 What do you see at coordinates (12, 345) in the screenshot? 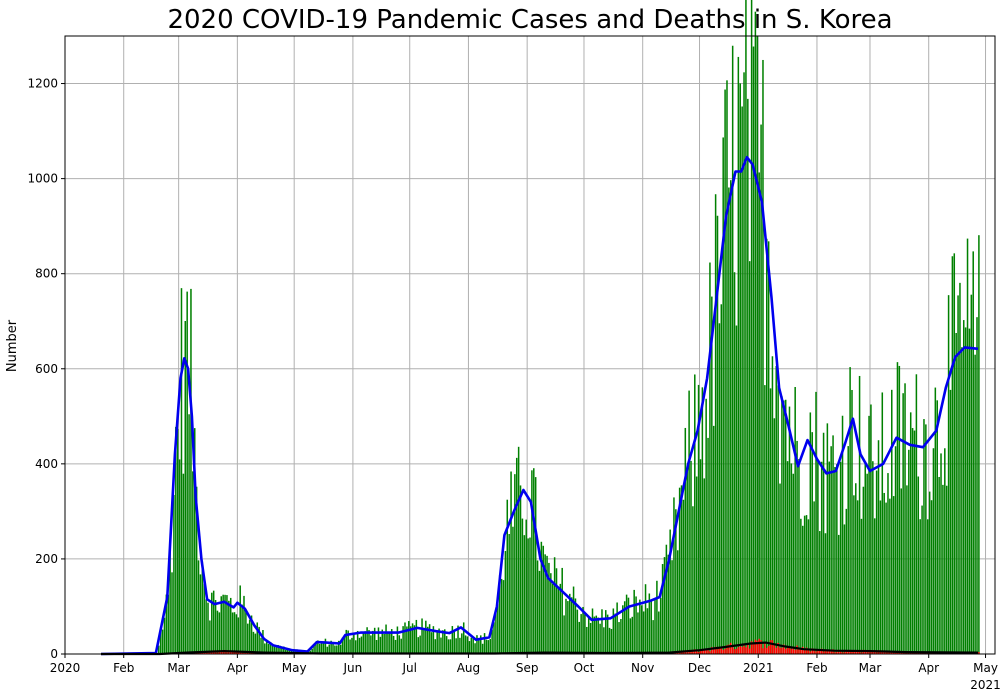
I see `y-axis-label: Number` at bounding box center [12, 345].